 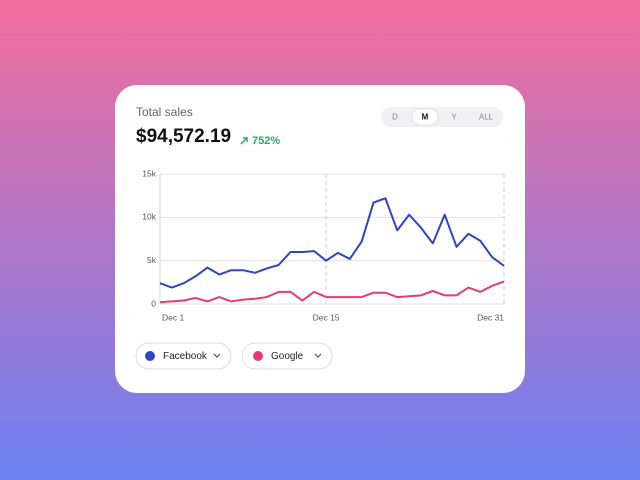 What do you see at coordinates (173, 317) in the screenshot?
I see `x-tick-label: Dec 1` at bounding box center [173, 317].